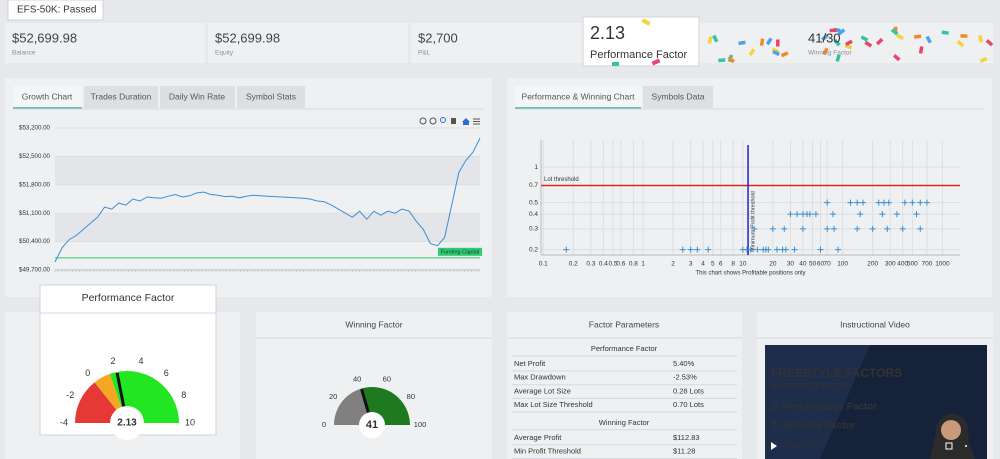  Describe the element at coordinates (533, 185) in the screenshot. I see `y-tick-label: 0.7` at that location.